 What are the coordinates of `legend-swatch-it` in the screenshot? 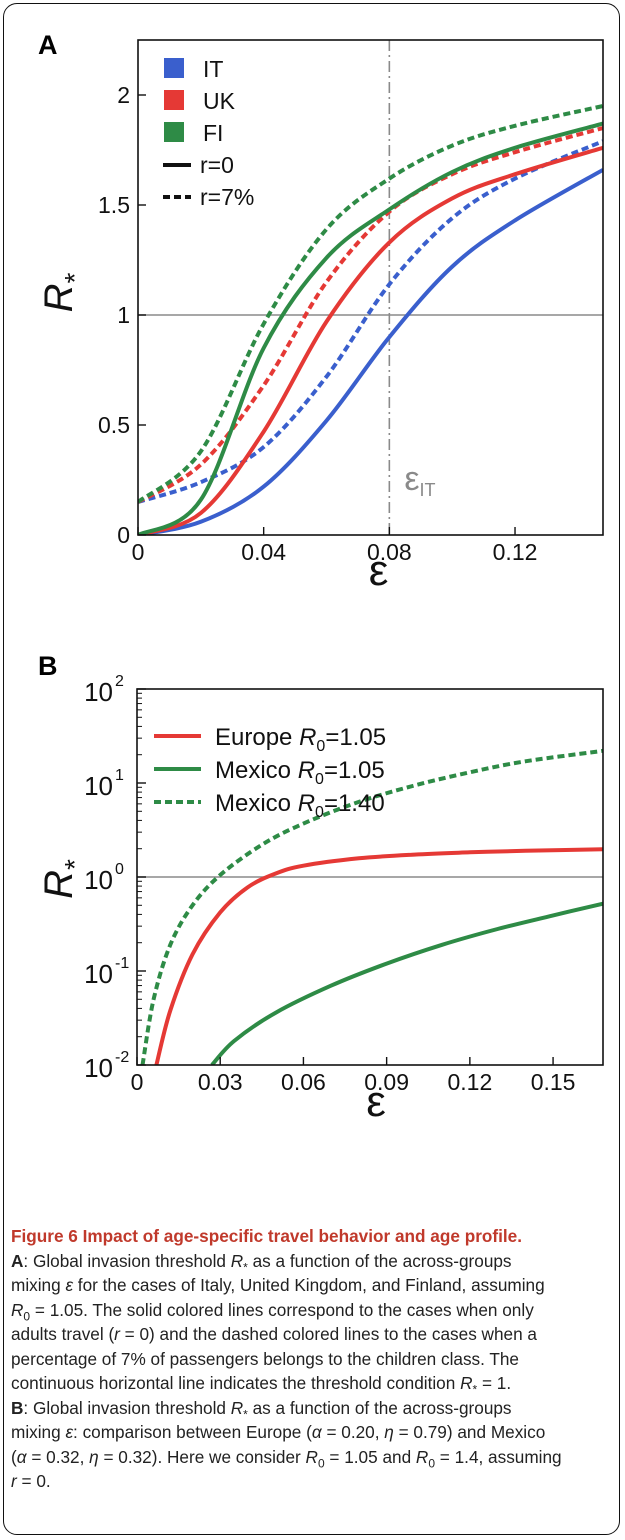 It's located at (174, 68).